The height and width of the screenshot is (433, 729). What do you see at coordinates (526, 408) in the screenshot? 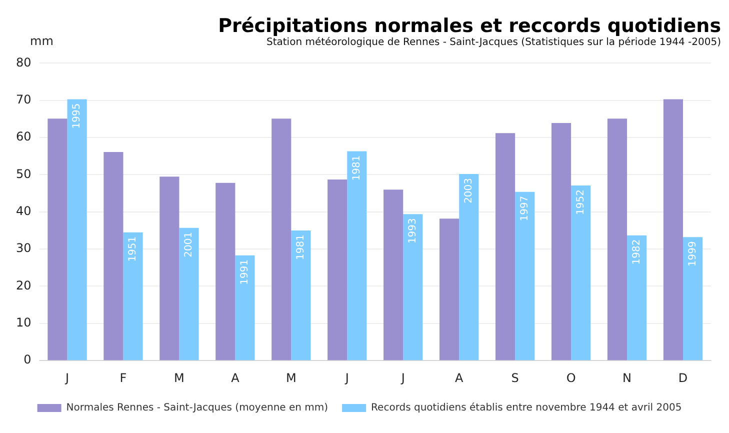
I see `legend-label: Records quotidiens établis entre novembre 1944 et avril 2005` at bounding box center [526, 408].